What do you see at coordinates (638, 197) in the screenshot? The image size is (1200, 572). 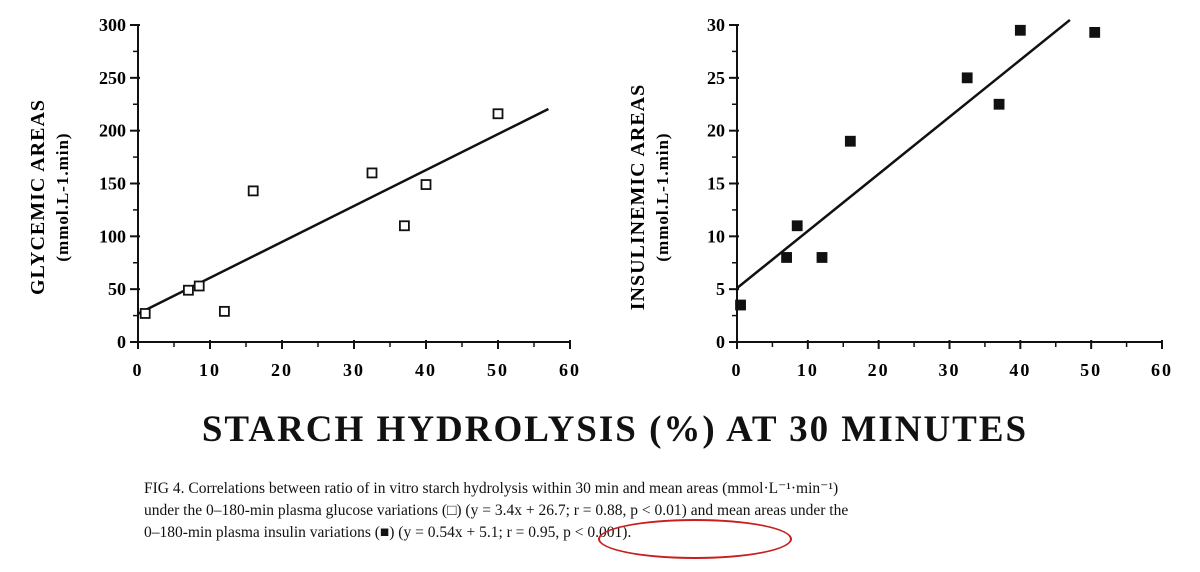 I see `ylabel: INSULINEMIC AREAS` at bounding box center [638, 197].